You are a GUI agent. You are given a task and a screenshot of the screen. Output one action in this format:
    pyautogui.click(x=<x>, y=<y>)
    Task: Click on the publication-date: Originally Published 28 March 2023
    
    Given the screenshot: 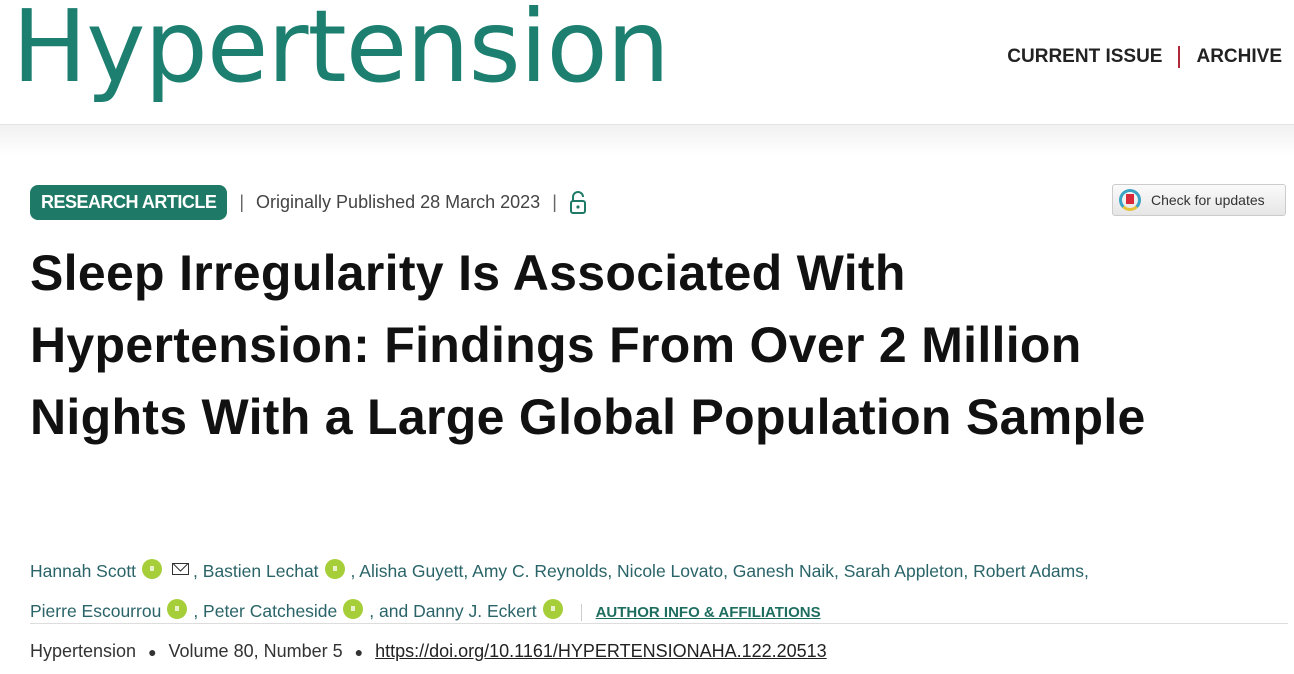 What is the action you would take?
    pyautogui.click(x=398, y=202)
    